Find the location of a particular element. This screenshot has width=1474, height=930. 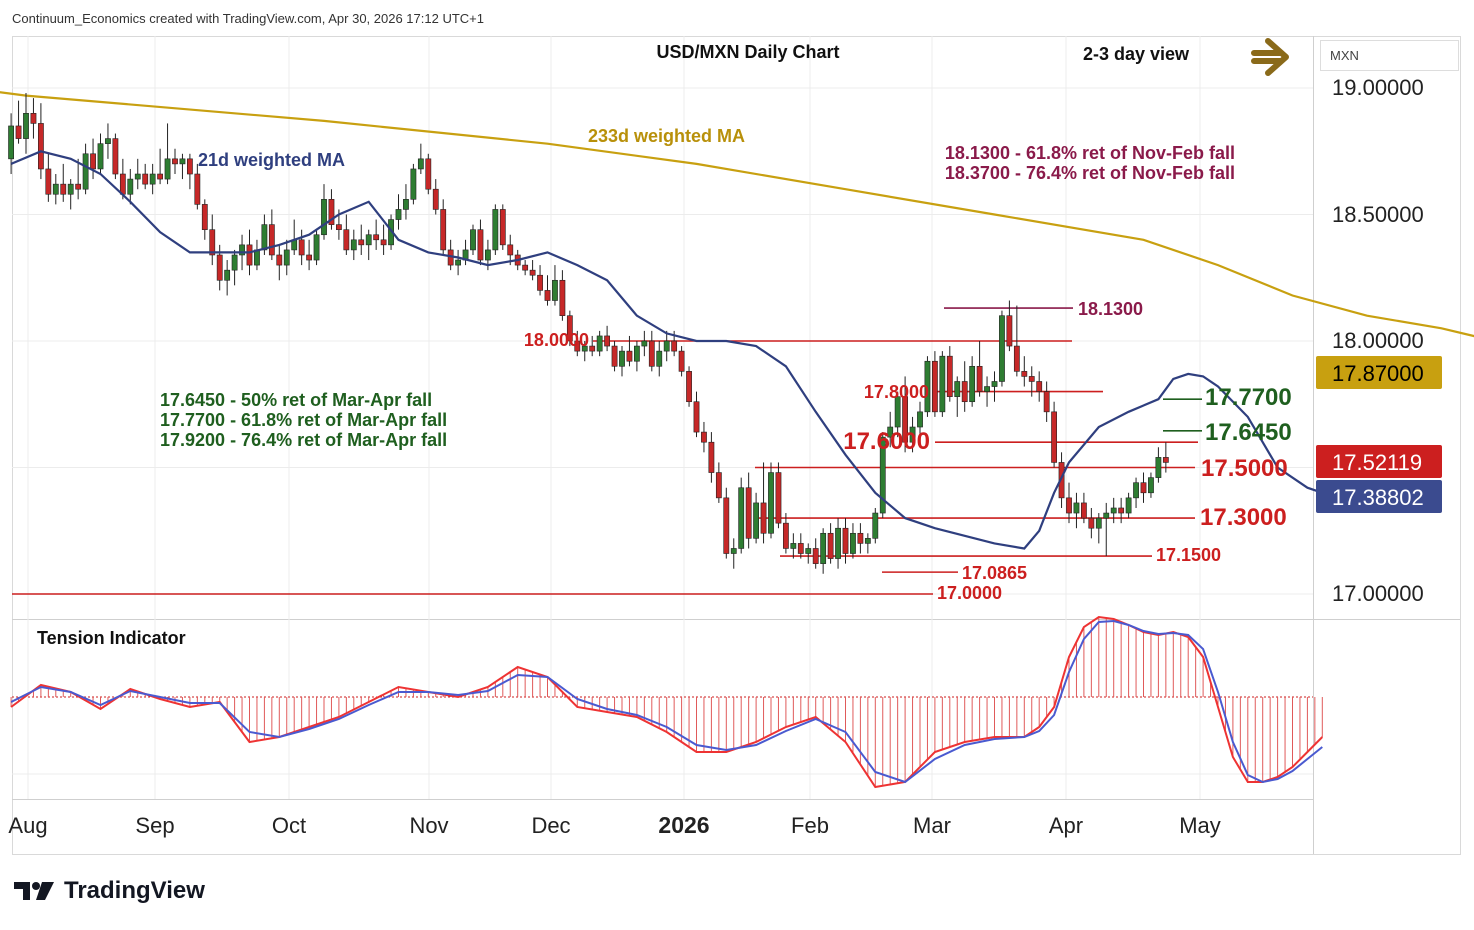

y-tick-18: 18.00000 is located at coordinates (1378, 340).